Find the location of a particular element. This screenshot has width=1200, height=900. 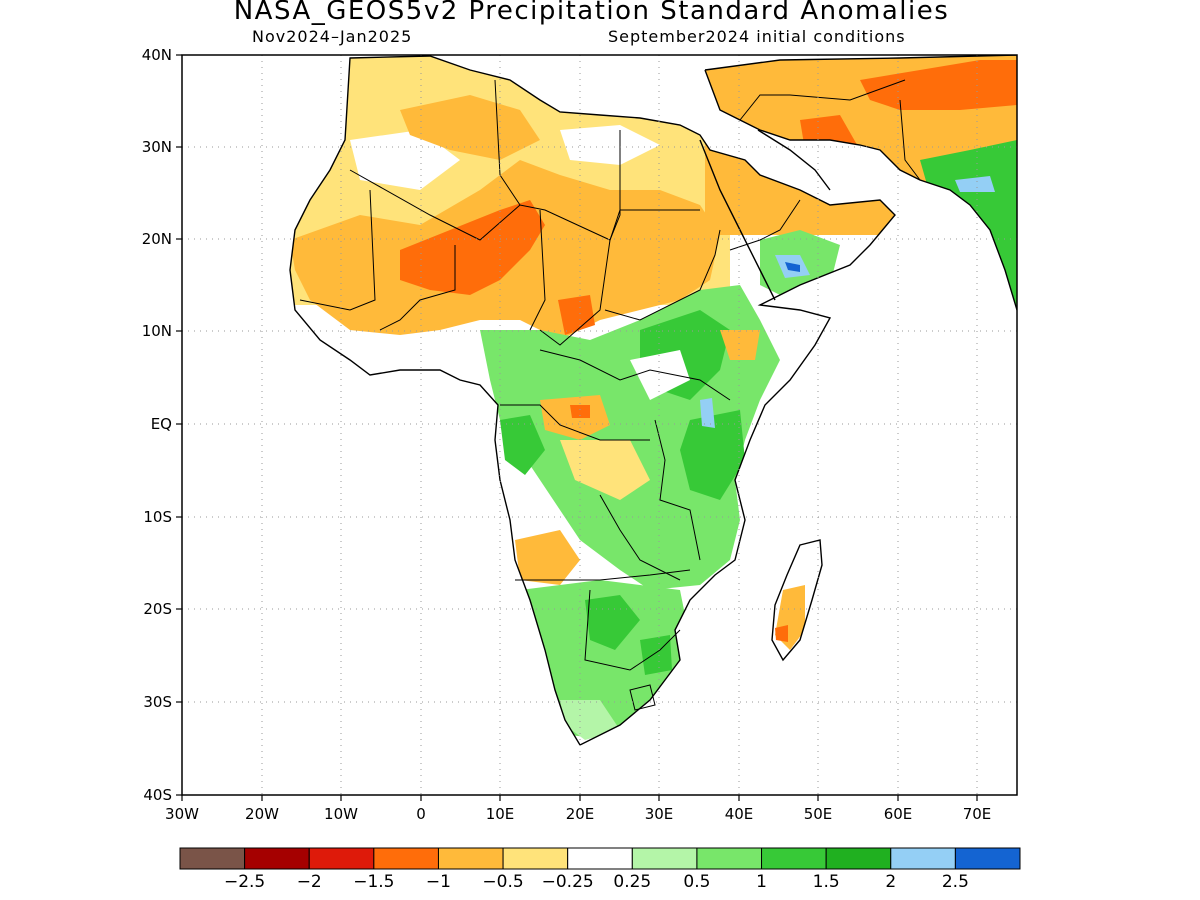

colorbar-label: −2.5 is located at coordinates (244, 882).